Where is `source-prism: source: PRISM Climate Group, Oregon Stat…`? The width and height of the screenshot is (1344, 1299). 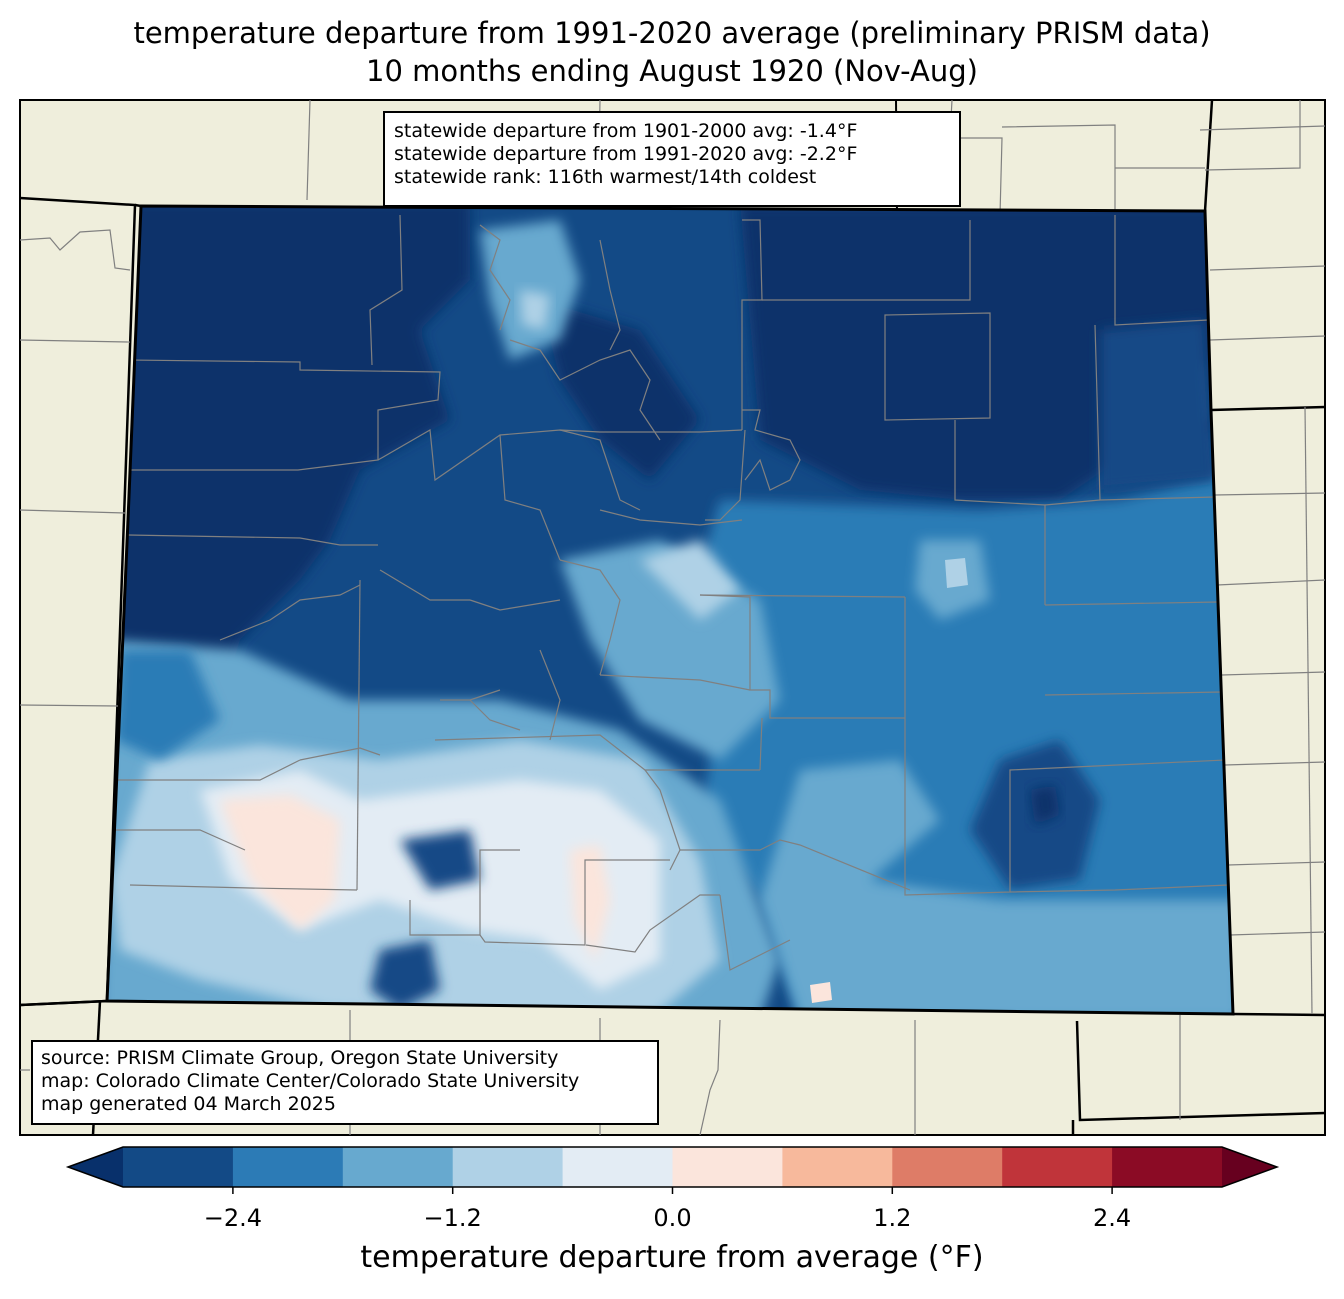
source-prism: source: PRISM Climate Group, Oregon Stat… is located at coordinates (300, 1058).